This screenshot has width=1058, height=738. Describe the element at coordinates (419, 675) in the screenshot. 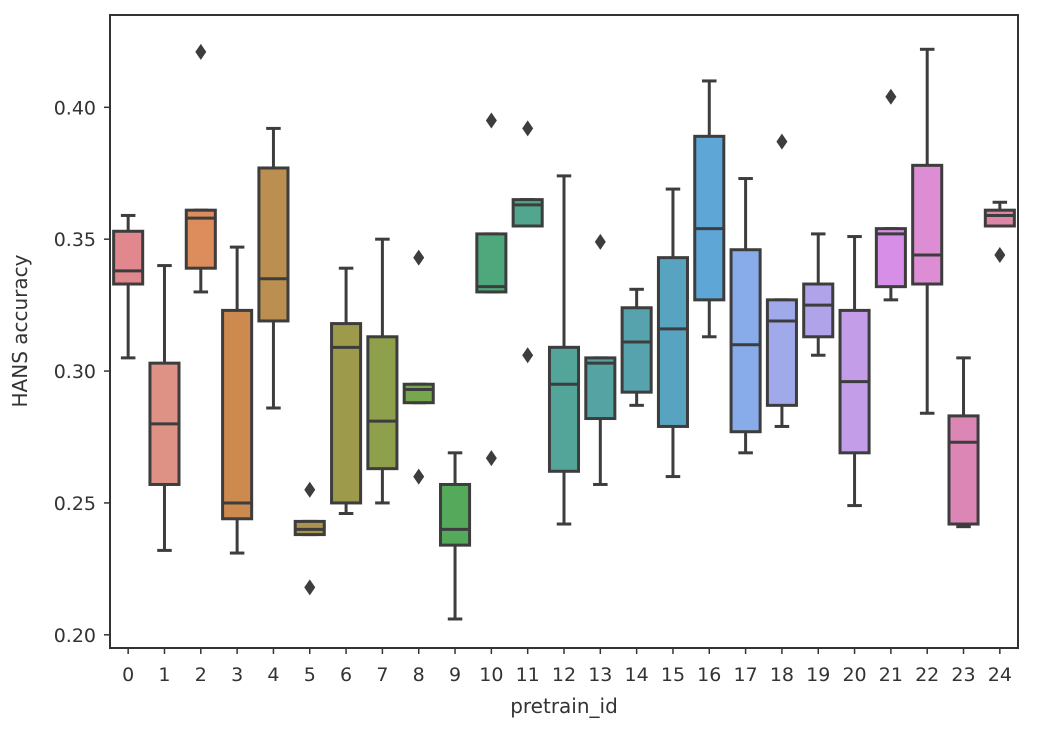

I see `x-tick-label: 8` at that location.